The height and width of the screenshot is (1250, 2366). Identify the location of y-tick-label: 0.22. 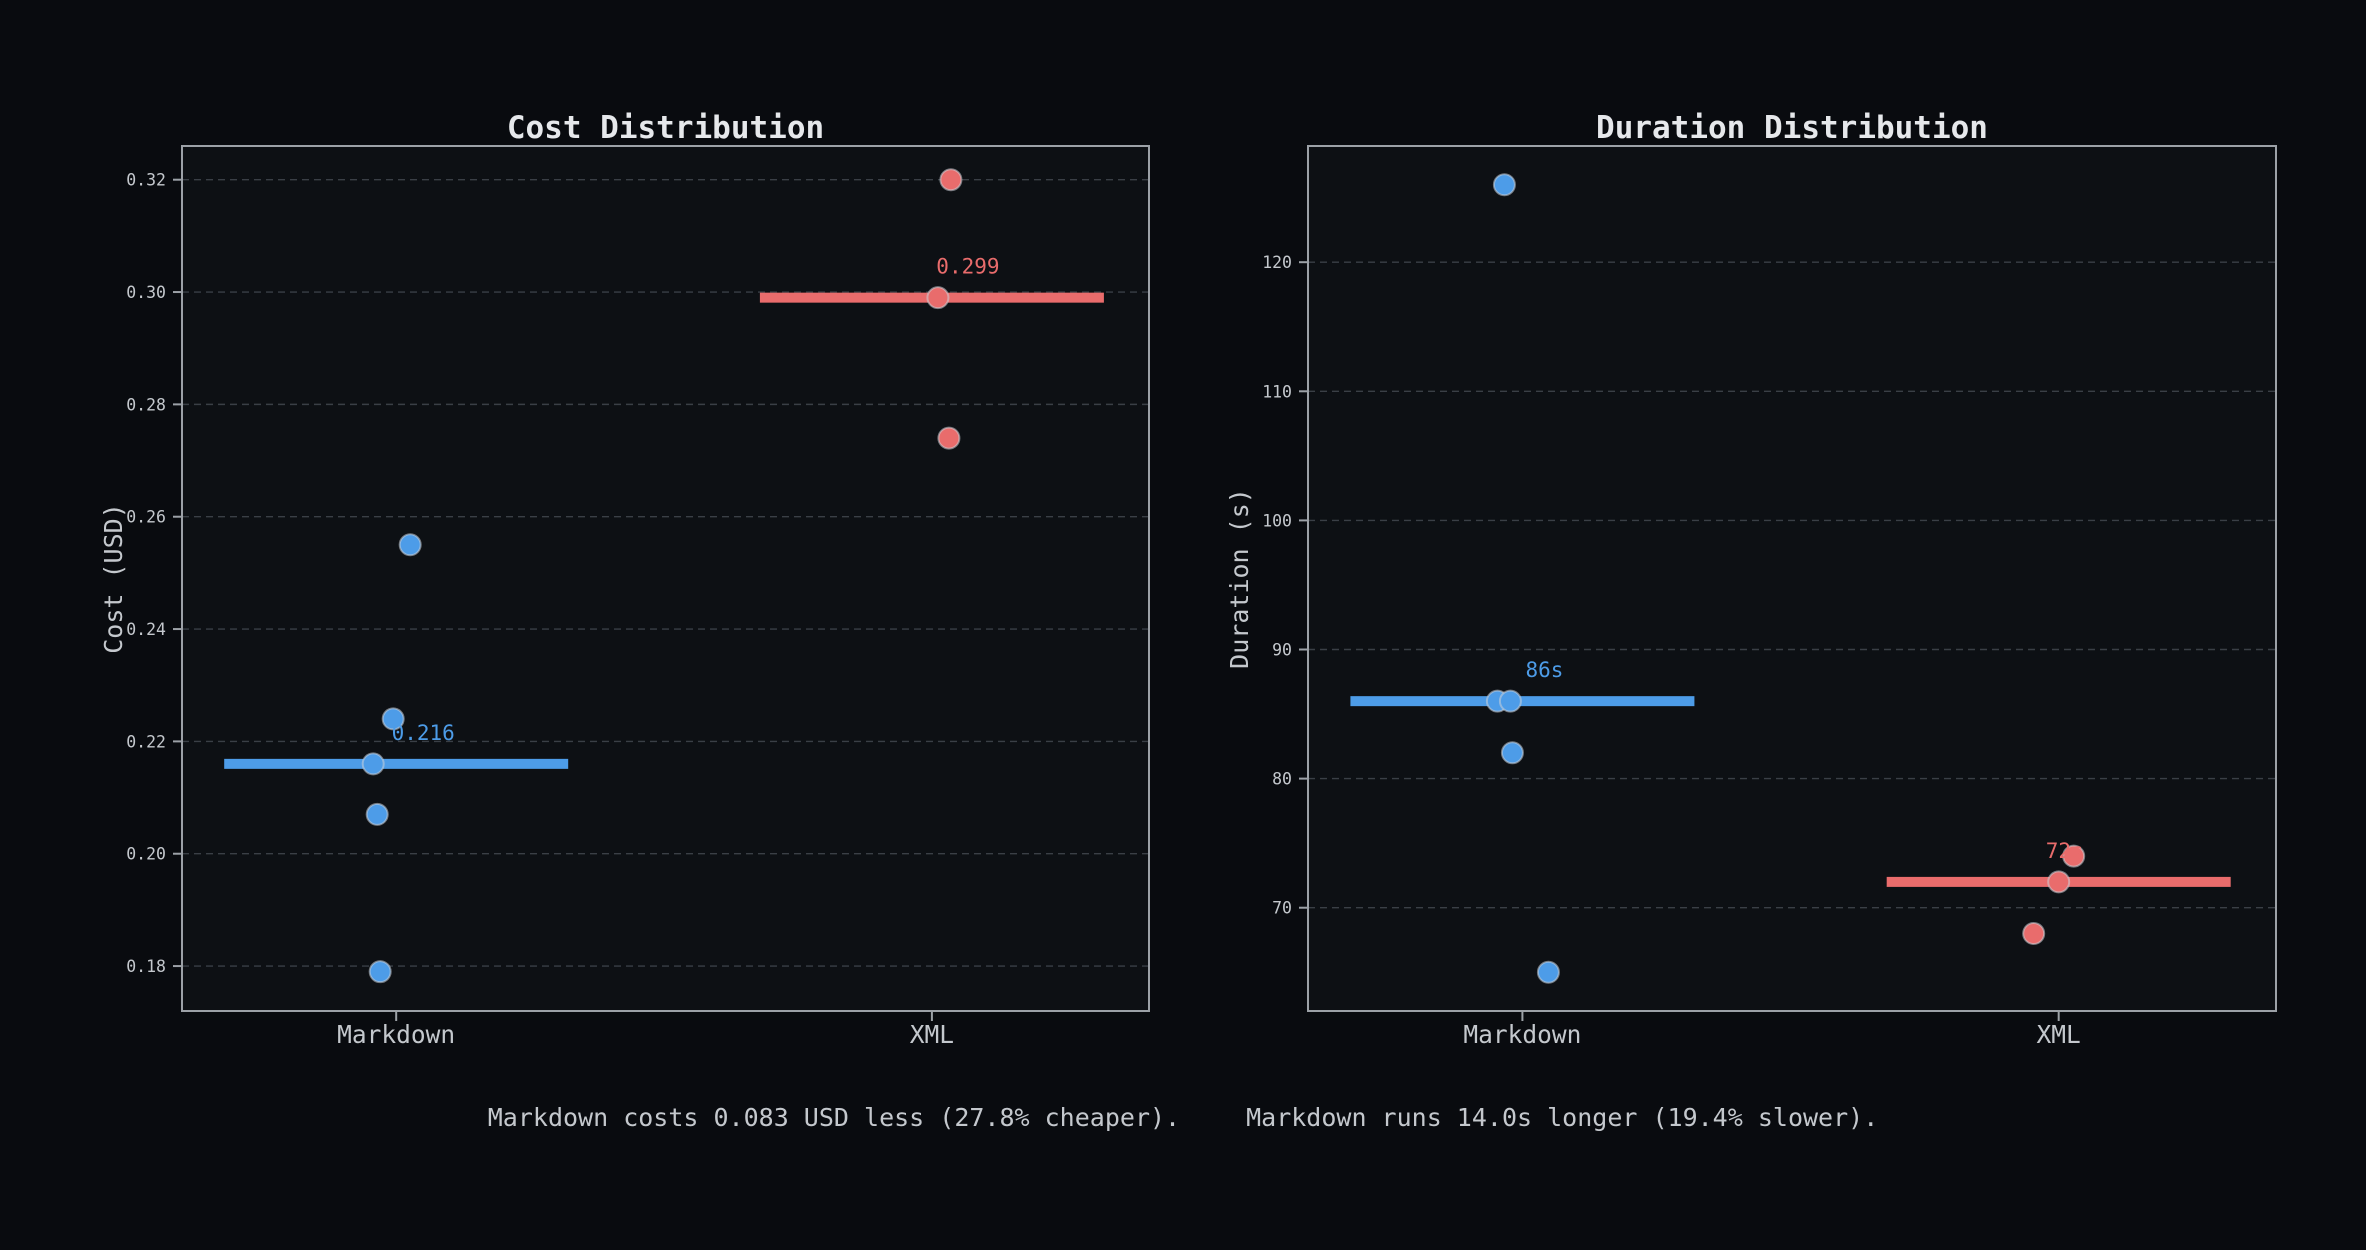
(146, 741).